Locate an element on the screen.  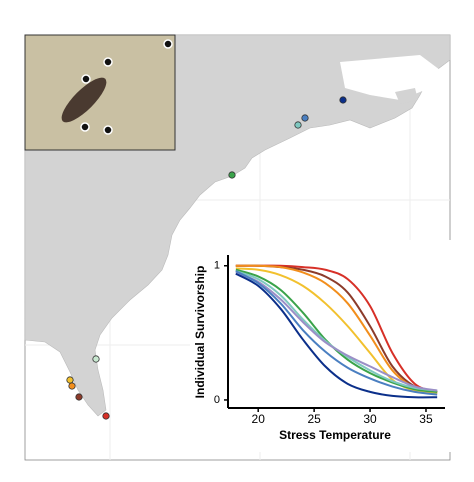
y-tick-label: 0 is located at coordinates (217, 400).